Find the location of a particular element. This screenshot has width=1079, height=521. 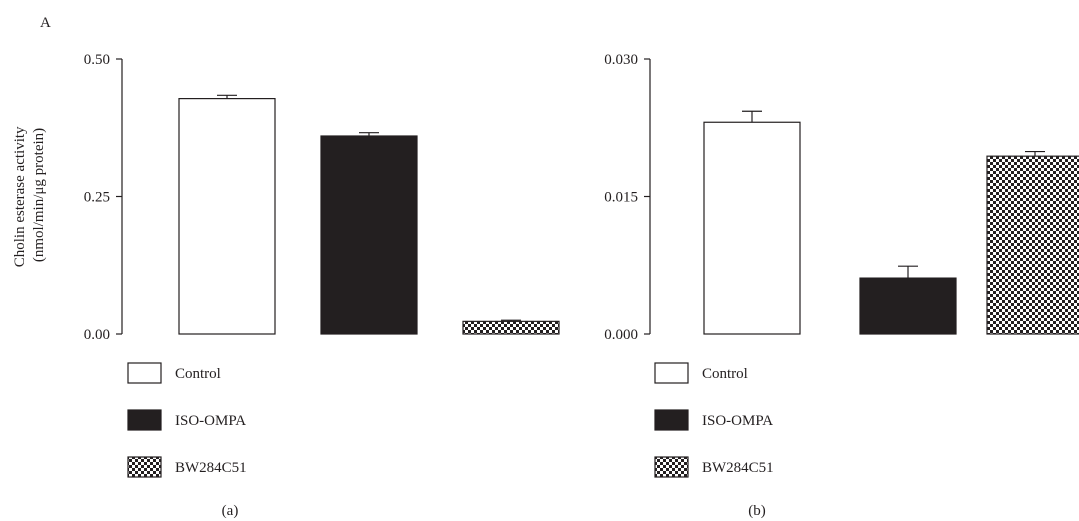

panel-a-y-tick-label: 0.50 is located at coordinates (97, 60).